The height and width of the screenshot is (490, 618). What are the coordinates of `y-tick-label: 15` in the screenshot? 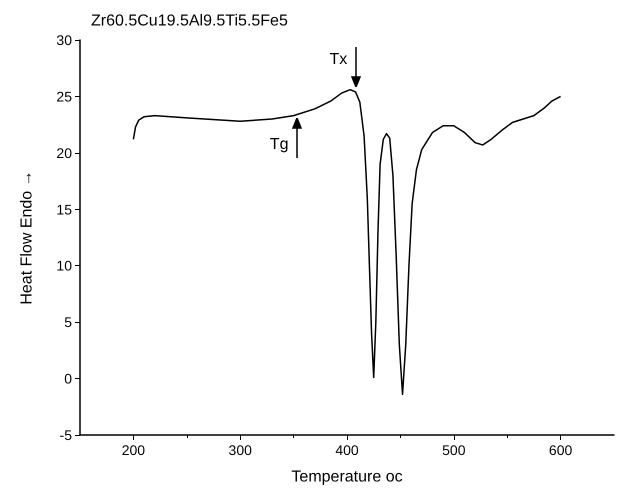 It's located at (64, 209).